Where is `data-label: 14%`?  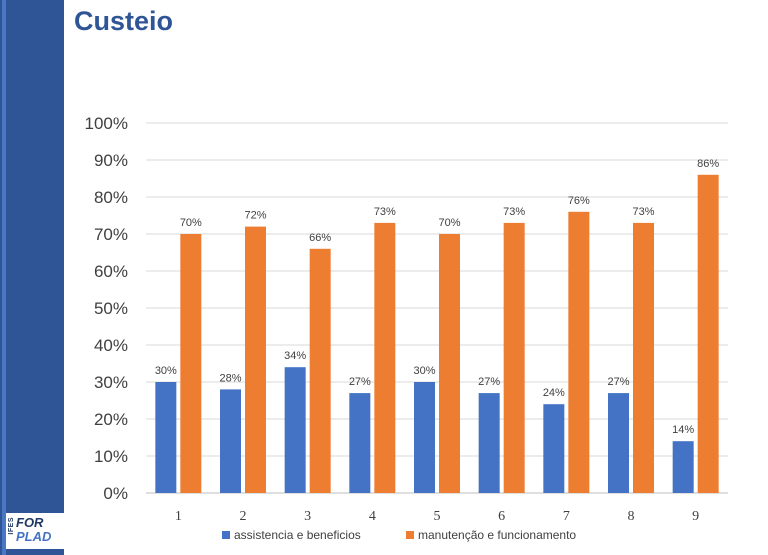
data-label: 14% is located at coordinates (683, 430).